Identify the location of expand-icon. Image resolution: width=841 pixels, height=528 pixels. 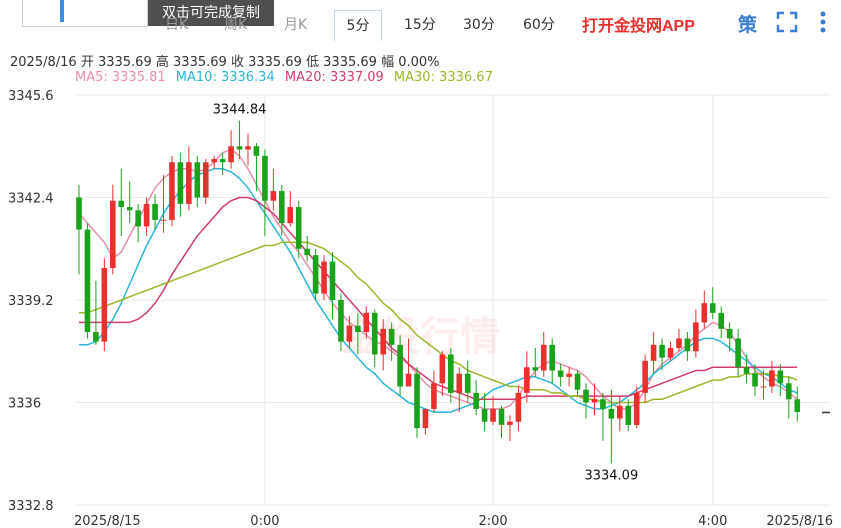
(787, 22).